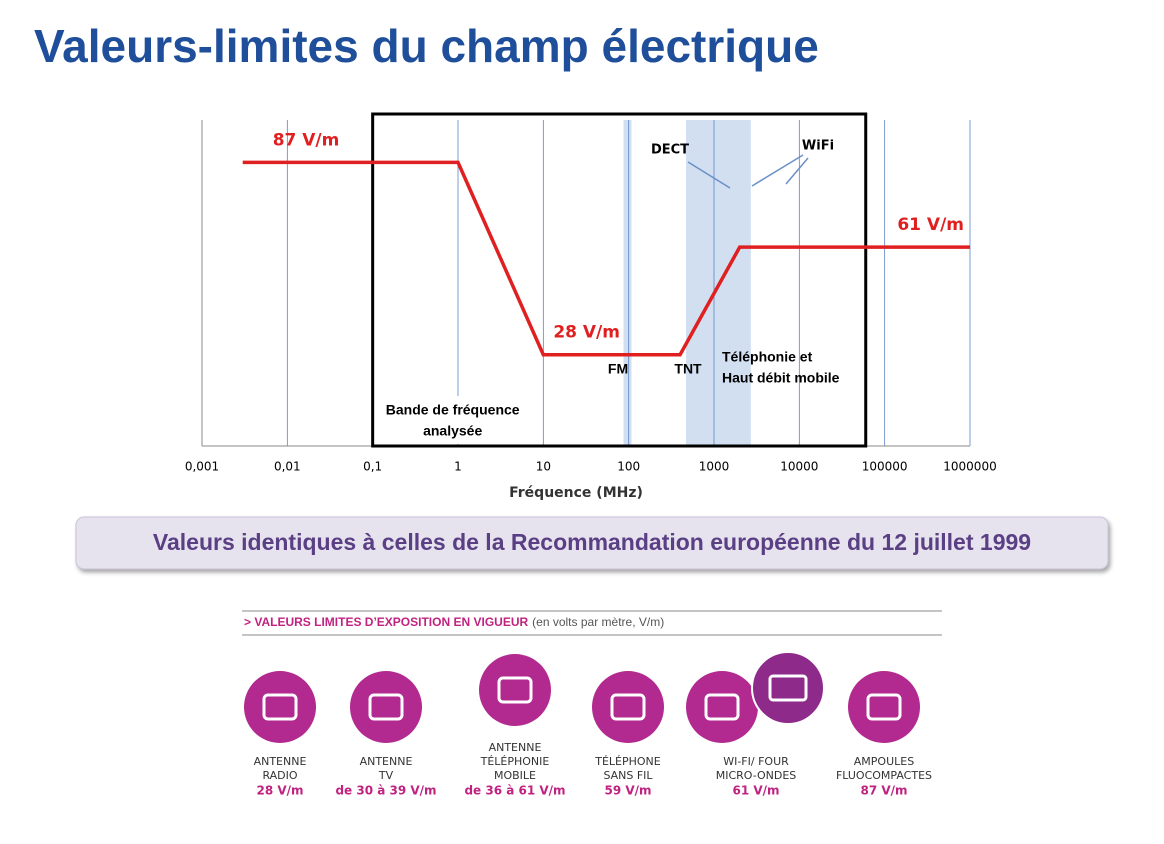 Image resolution: width=1164 pixels, height=844 pixels. I want to click on item-name: TÉLÉPHONE, so click(627, 761).